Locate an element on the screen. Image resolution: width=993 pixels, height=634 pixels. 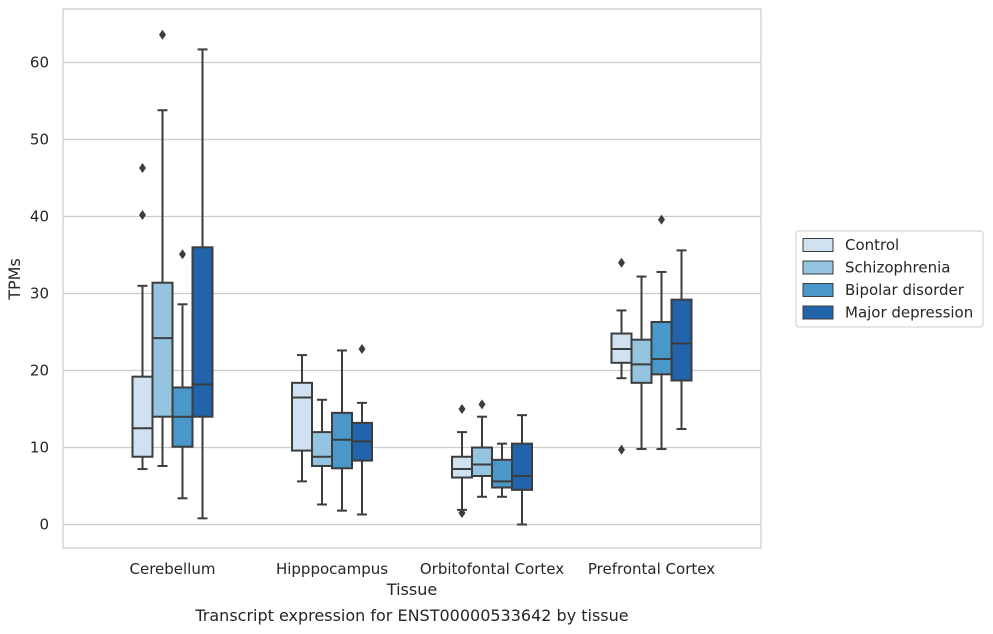
y-tick-label: 20 is located at coordinates (39, 371).